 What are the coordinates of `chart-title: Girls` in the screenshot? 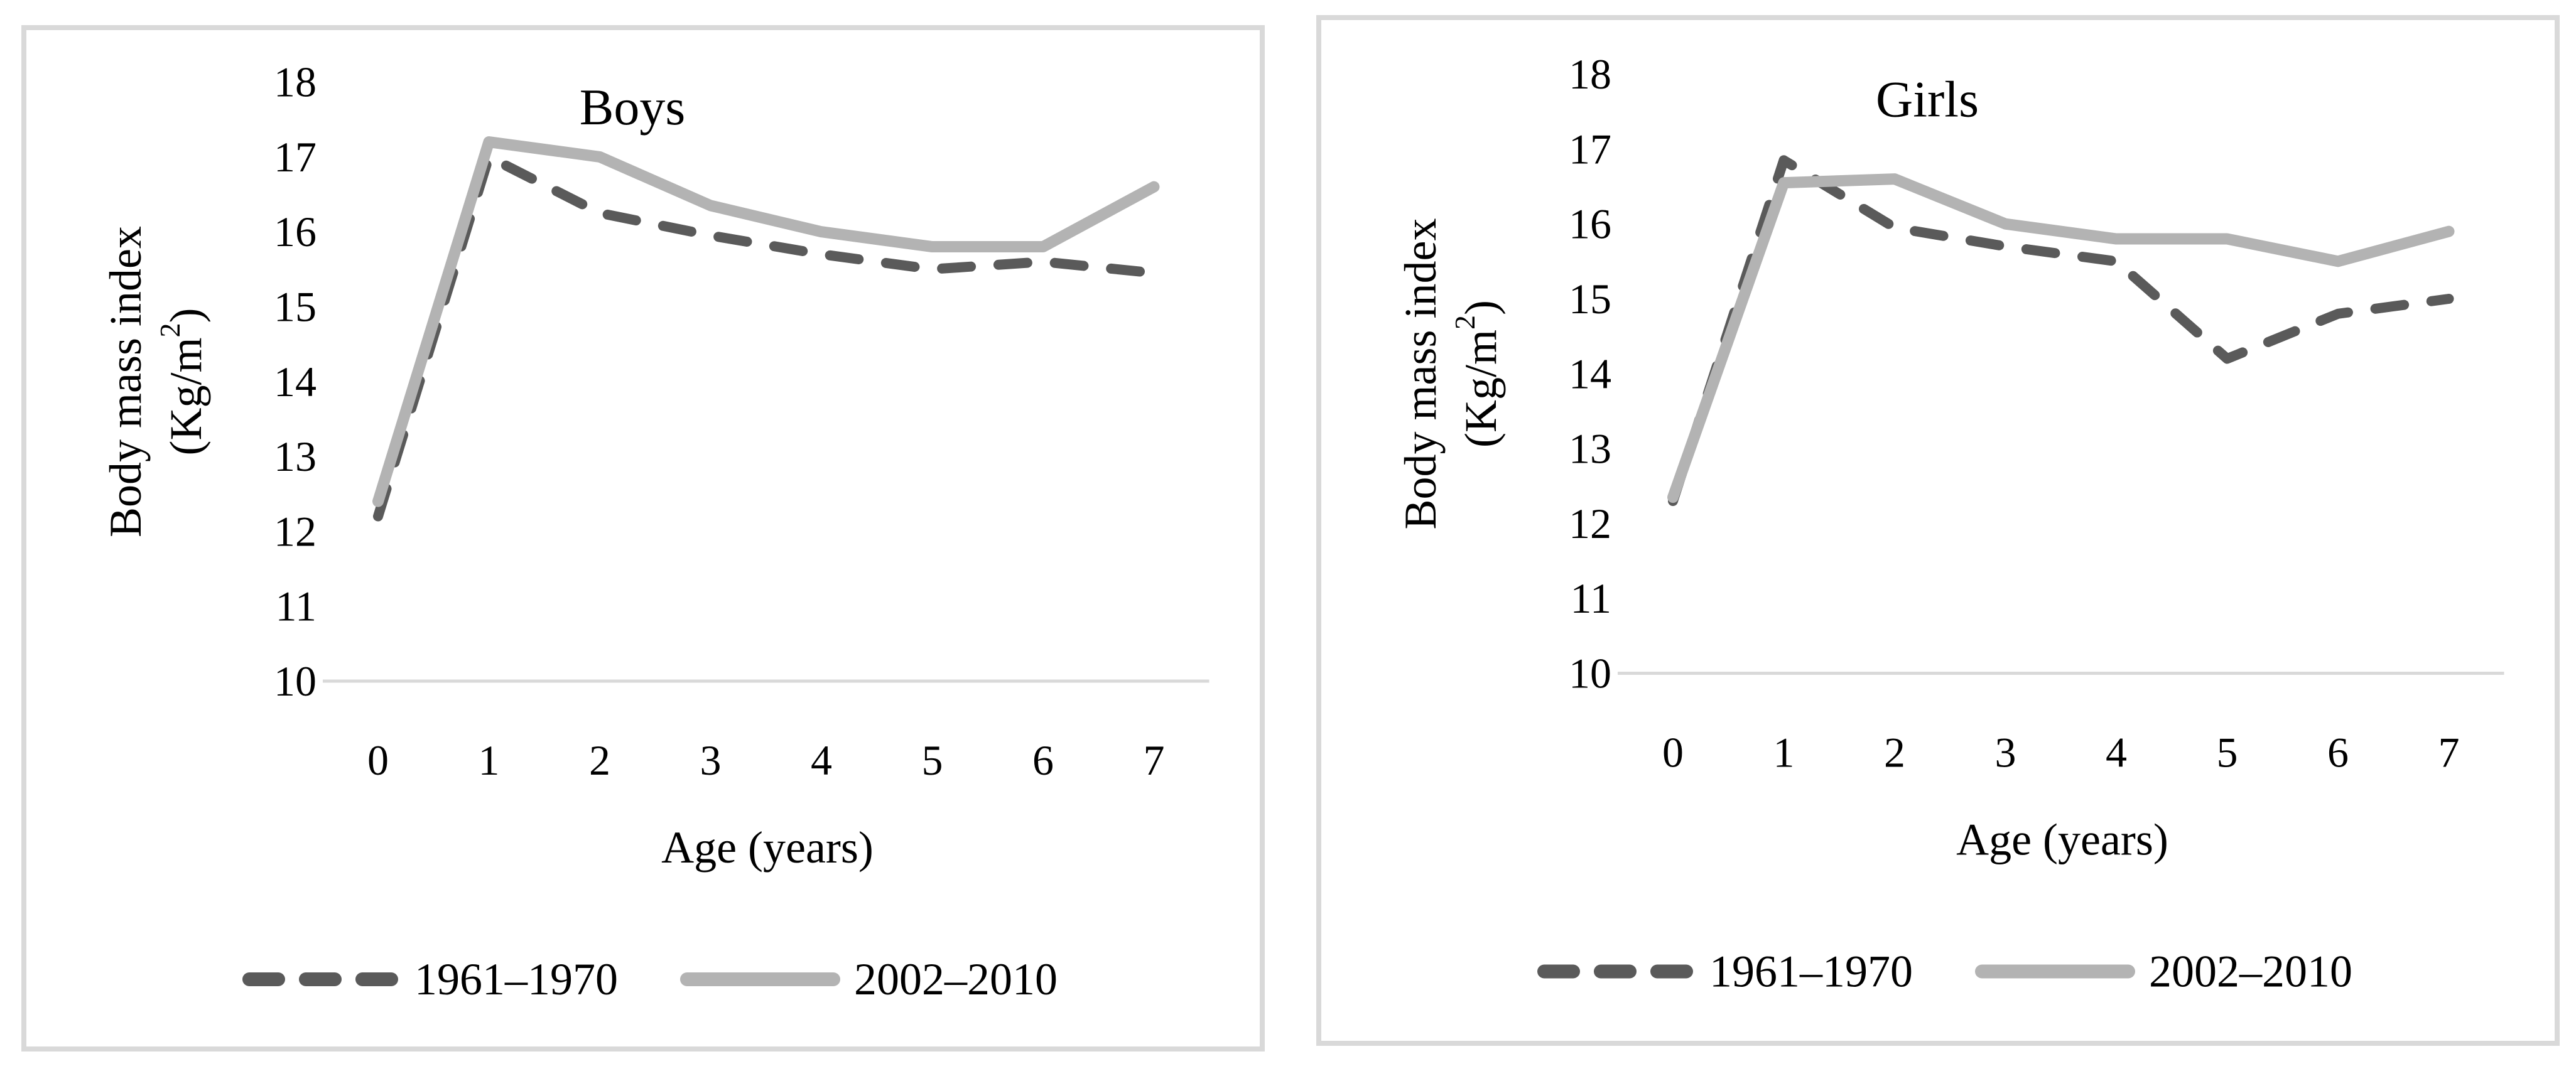 It's located at (1928, 99).